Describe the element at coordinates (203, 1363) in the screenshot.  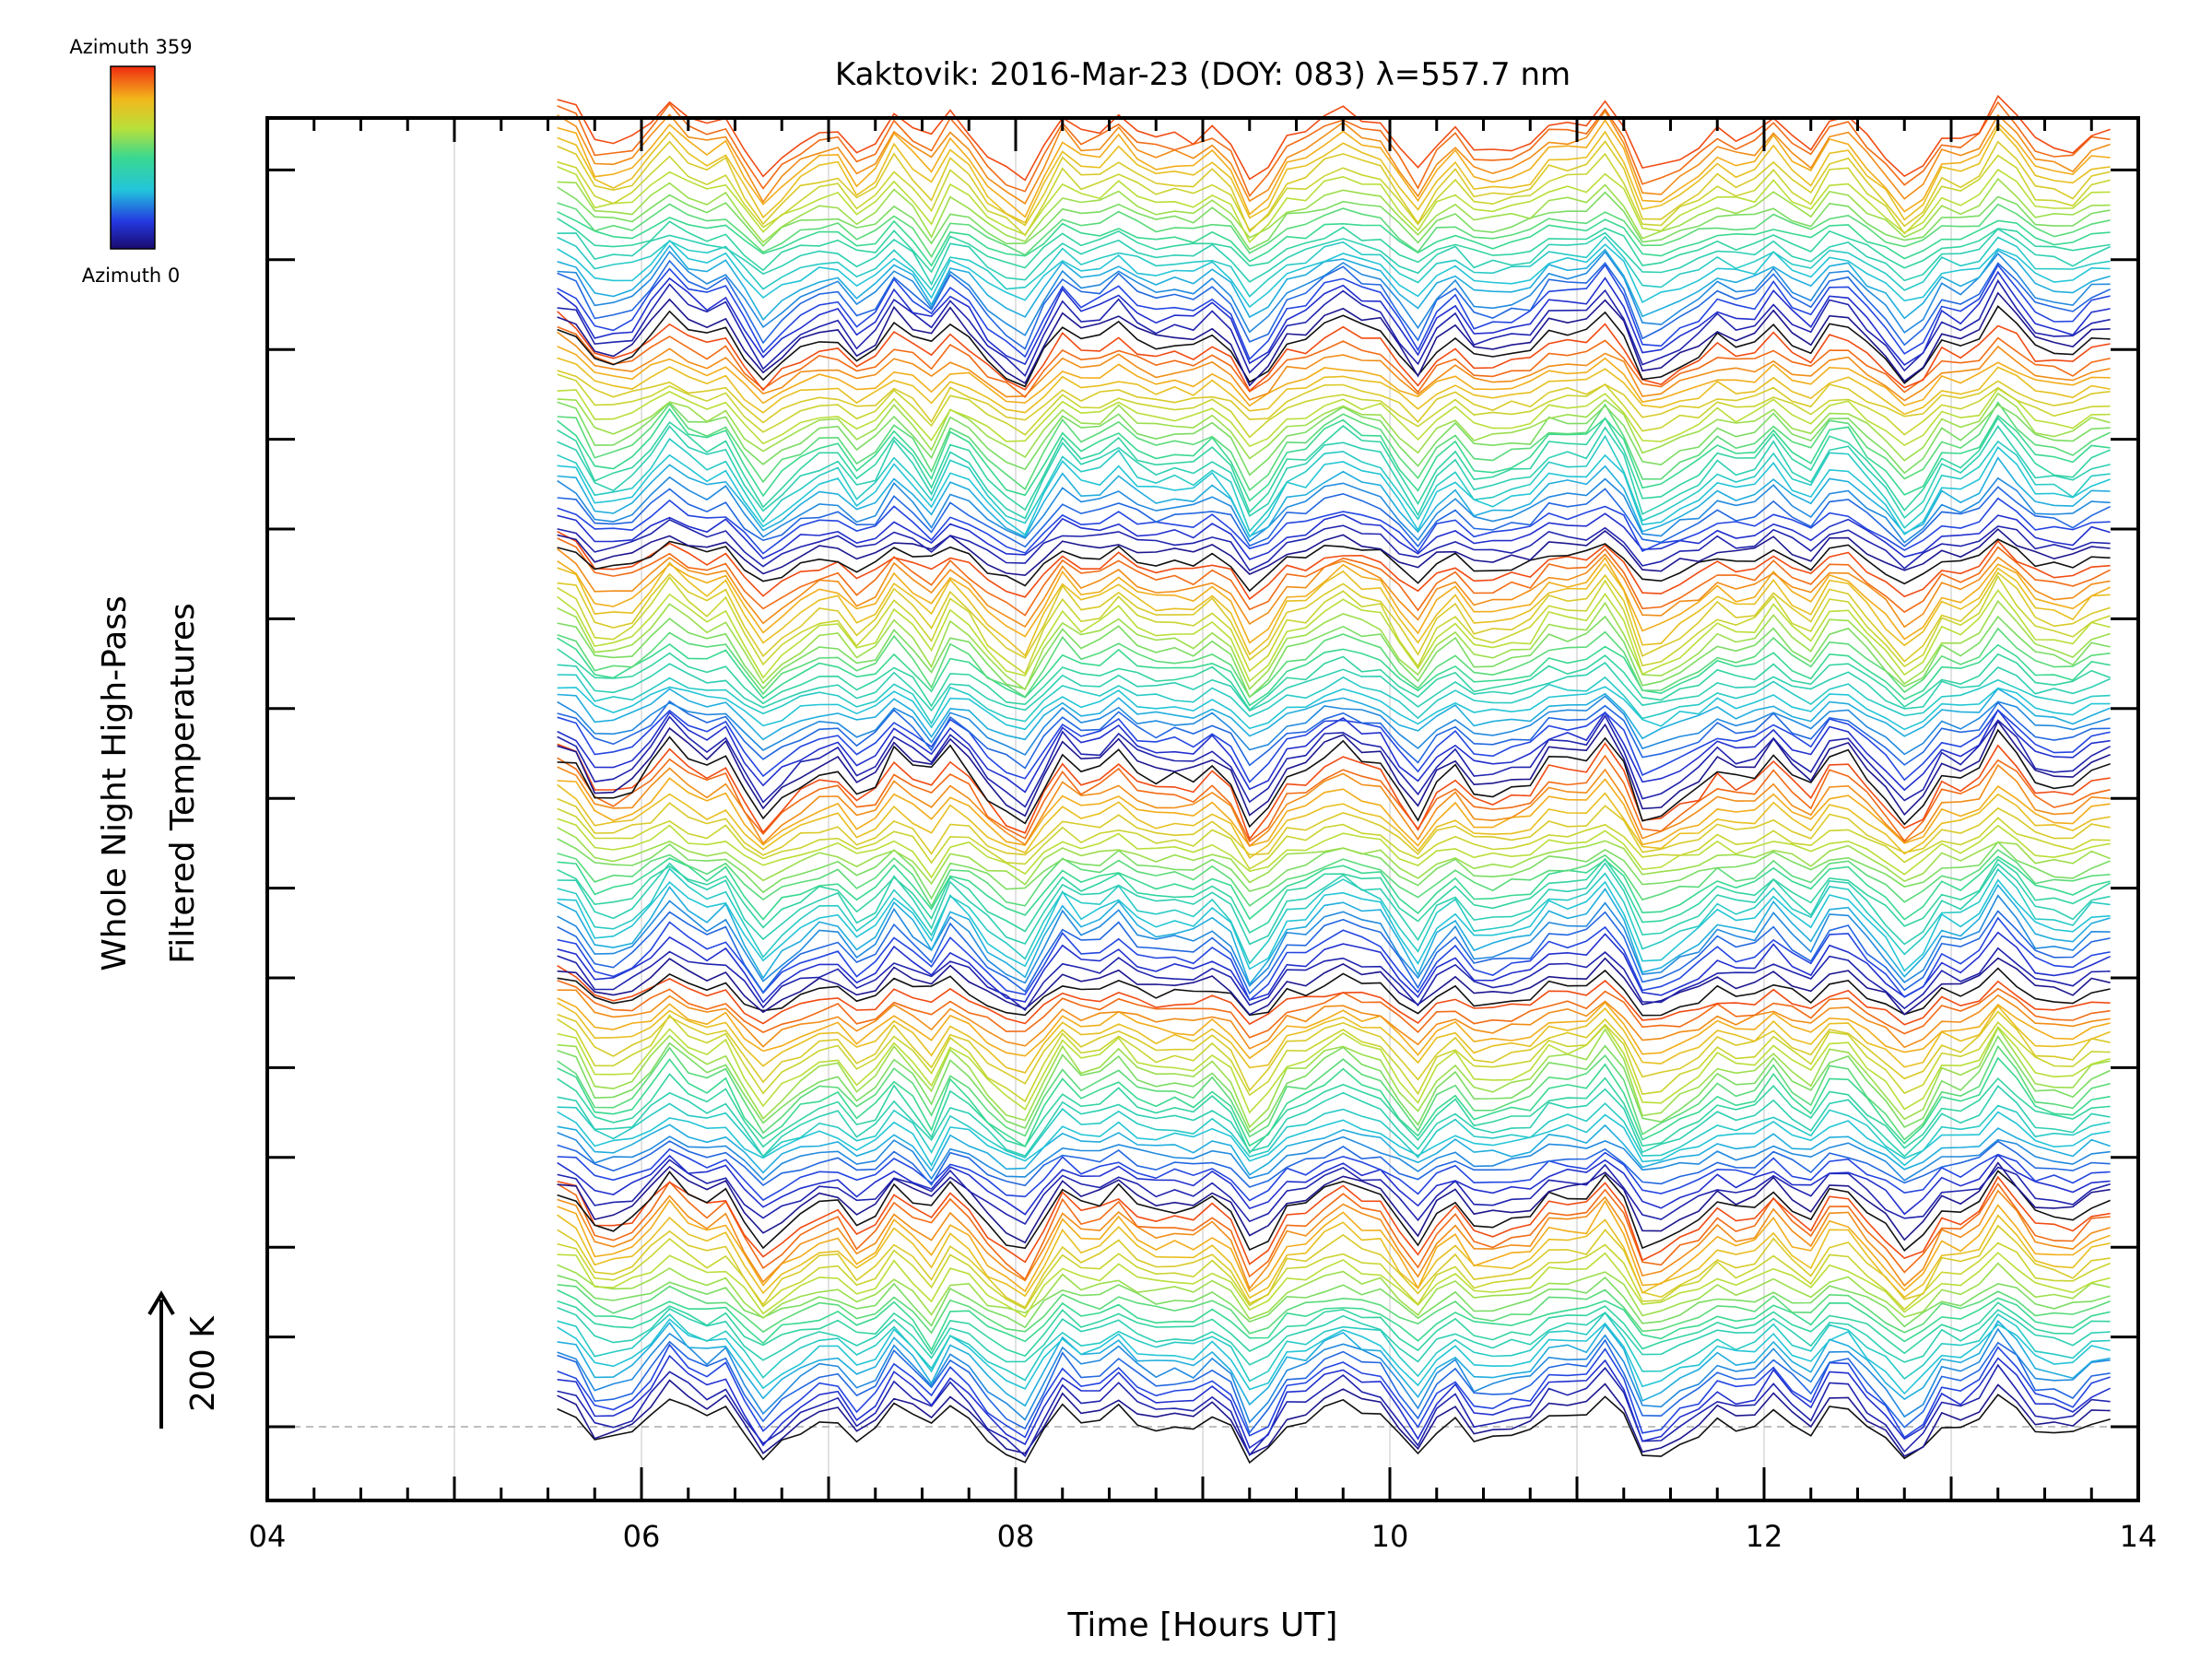
I see `scale-label: 200 K` at that location.